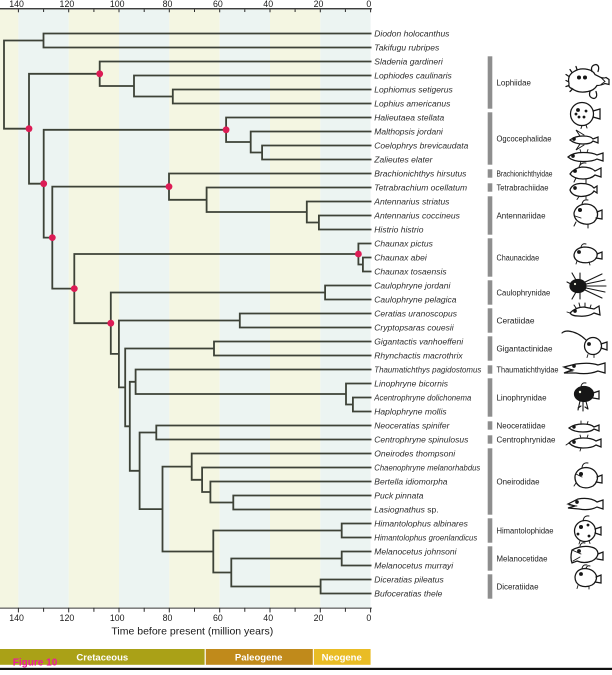 The width and height of the screenshot is (612, 675). What do you see at coordinates (410, 412) in the screenshot?
I see `svg-text: Haplophryne mollis` at bounding box center [410, 412].